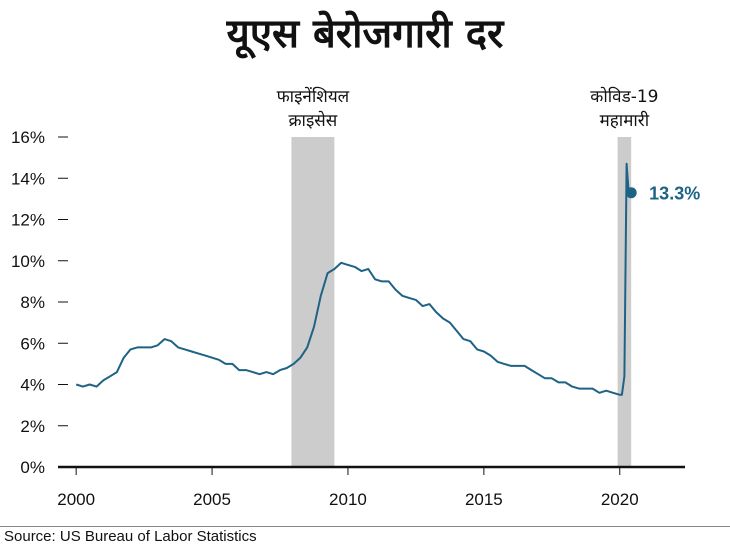 The image size is (730, 548). I want to click on y-tick-label: 2%, so click(32, 426).